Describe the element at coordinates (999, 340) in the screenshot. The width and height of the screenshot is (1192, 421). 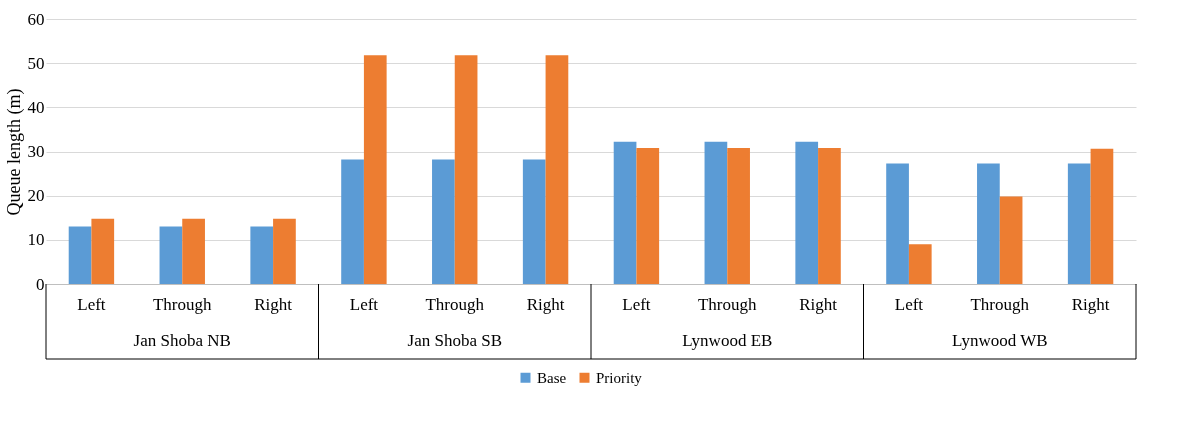
I see `text: Lynwood WB` at that location.